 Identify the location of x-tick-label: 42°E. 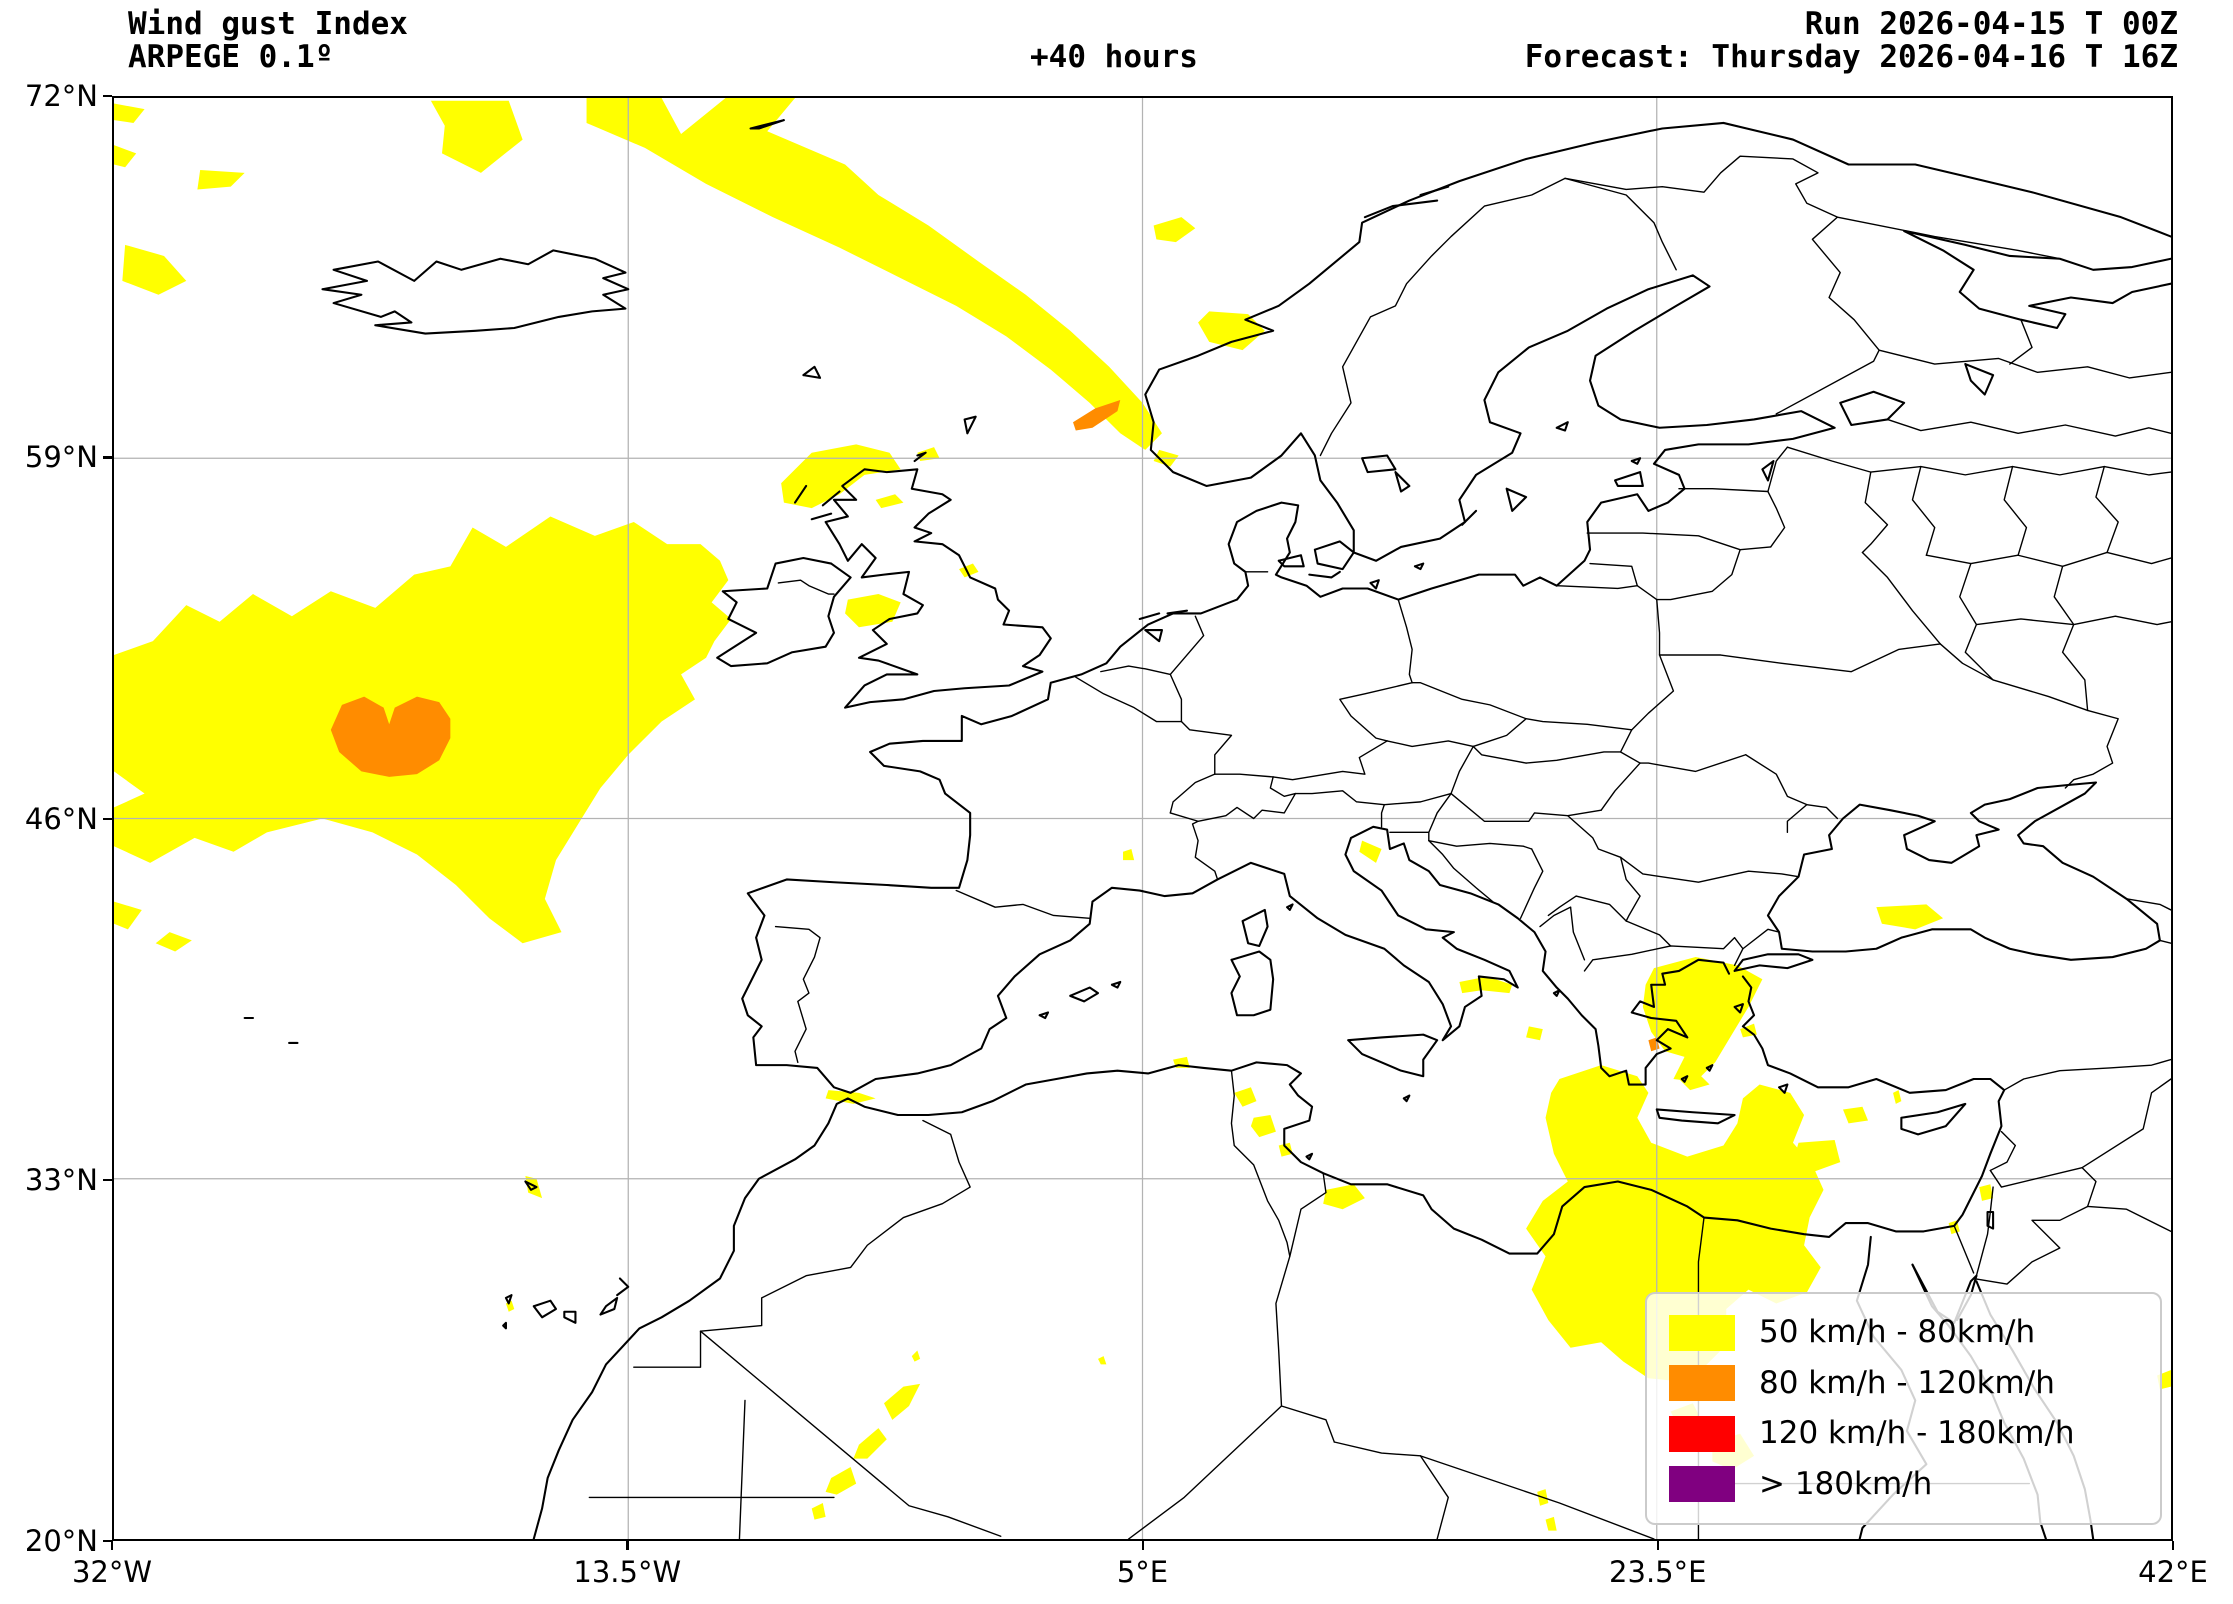
(2173, 1572).